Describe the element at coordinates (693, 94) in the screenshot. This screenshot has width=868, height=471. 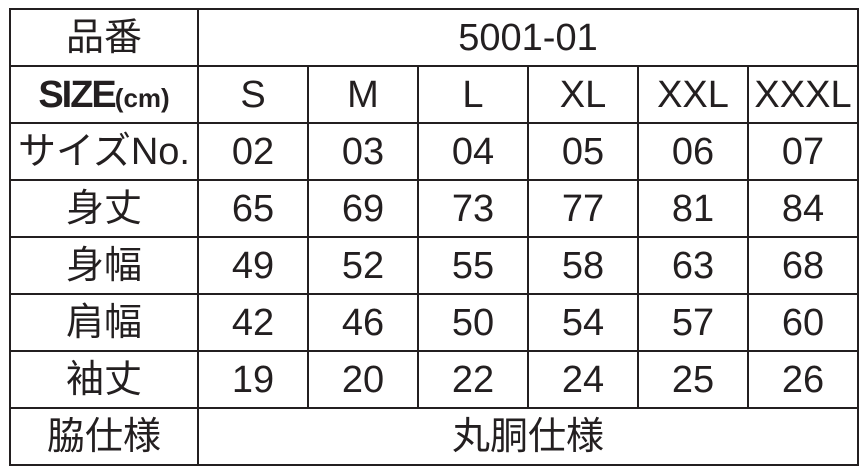
I see `size-header: XXL` at that location.